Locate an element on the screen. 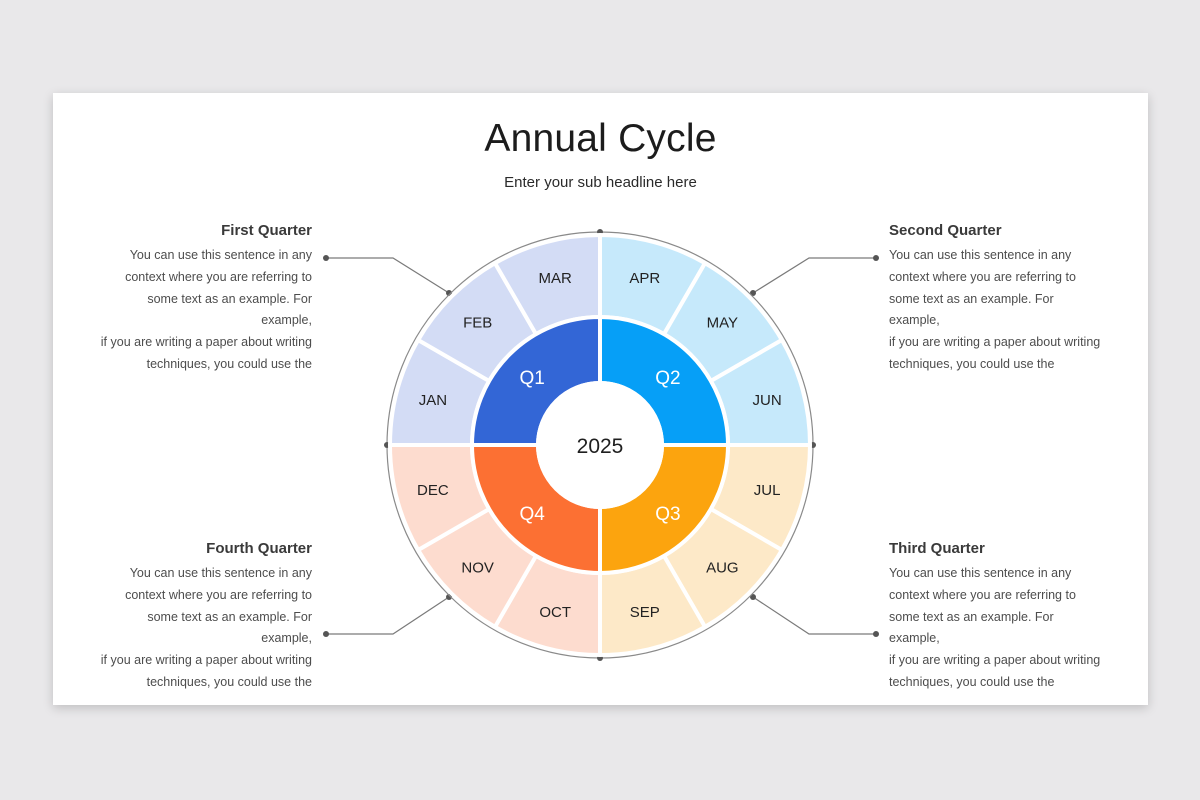  month-label-apr: APR is located at coordinates (644, 278).